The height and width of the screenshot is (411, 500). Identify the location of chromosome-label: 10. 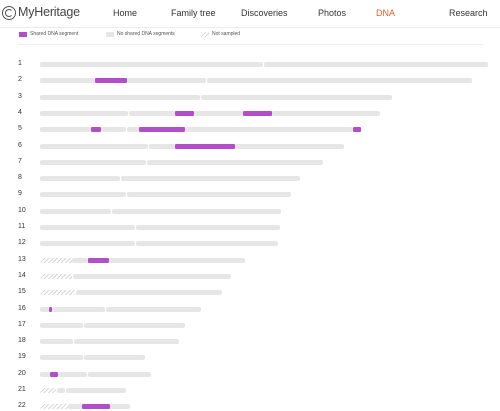
(22, 210).